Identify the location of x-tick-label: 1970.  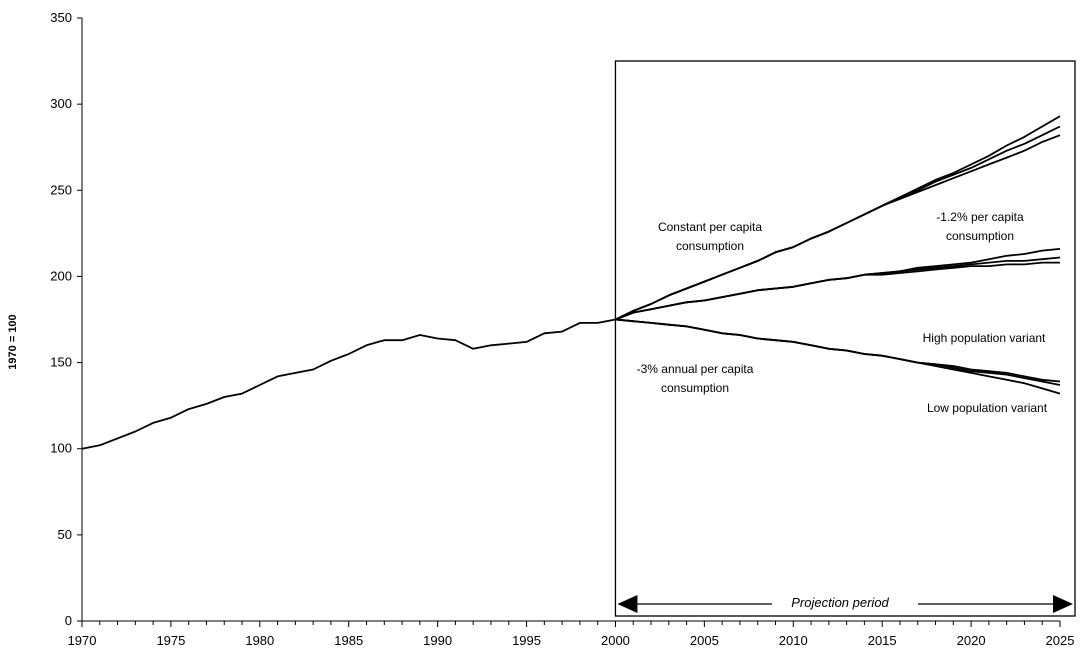
(82, 640).